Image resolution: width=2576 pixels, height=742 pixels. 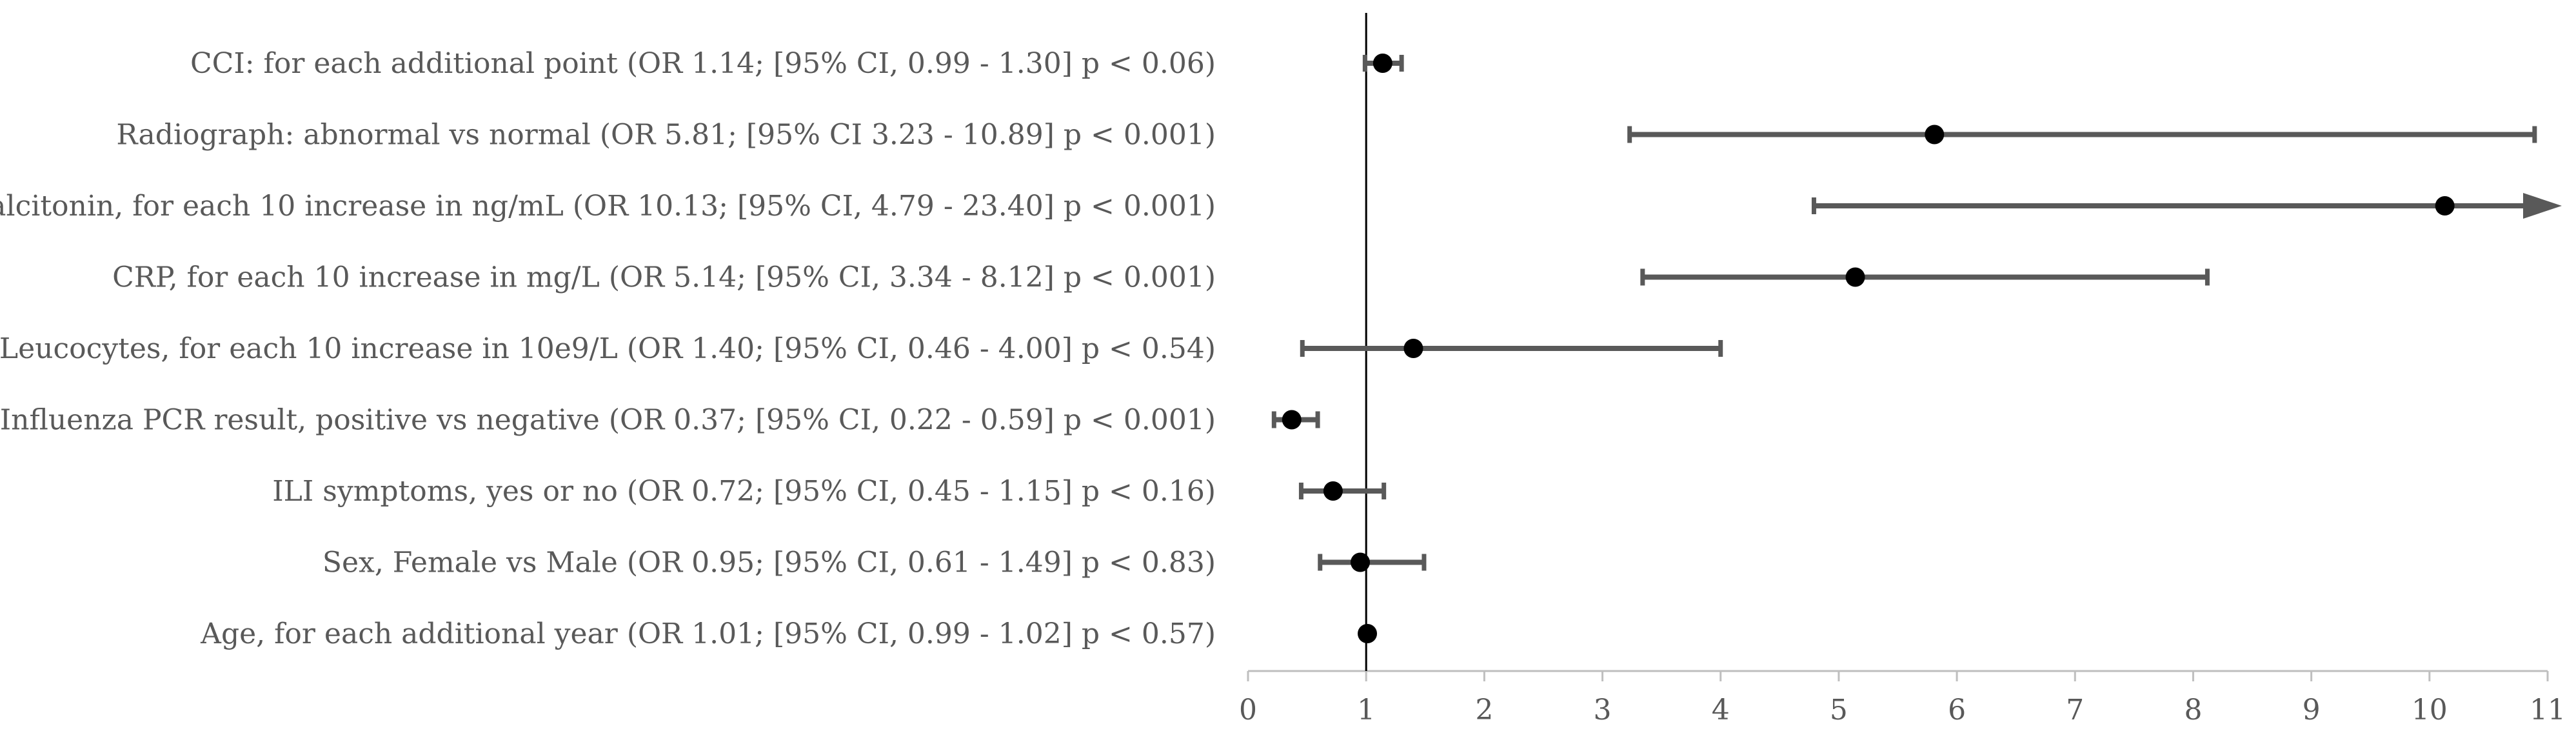 I want to click on x-tick-label: 10, so click(x=2430, y=710).